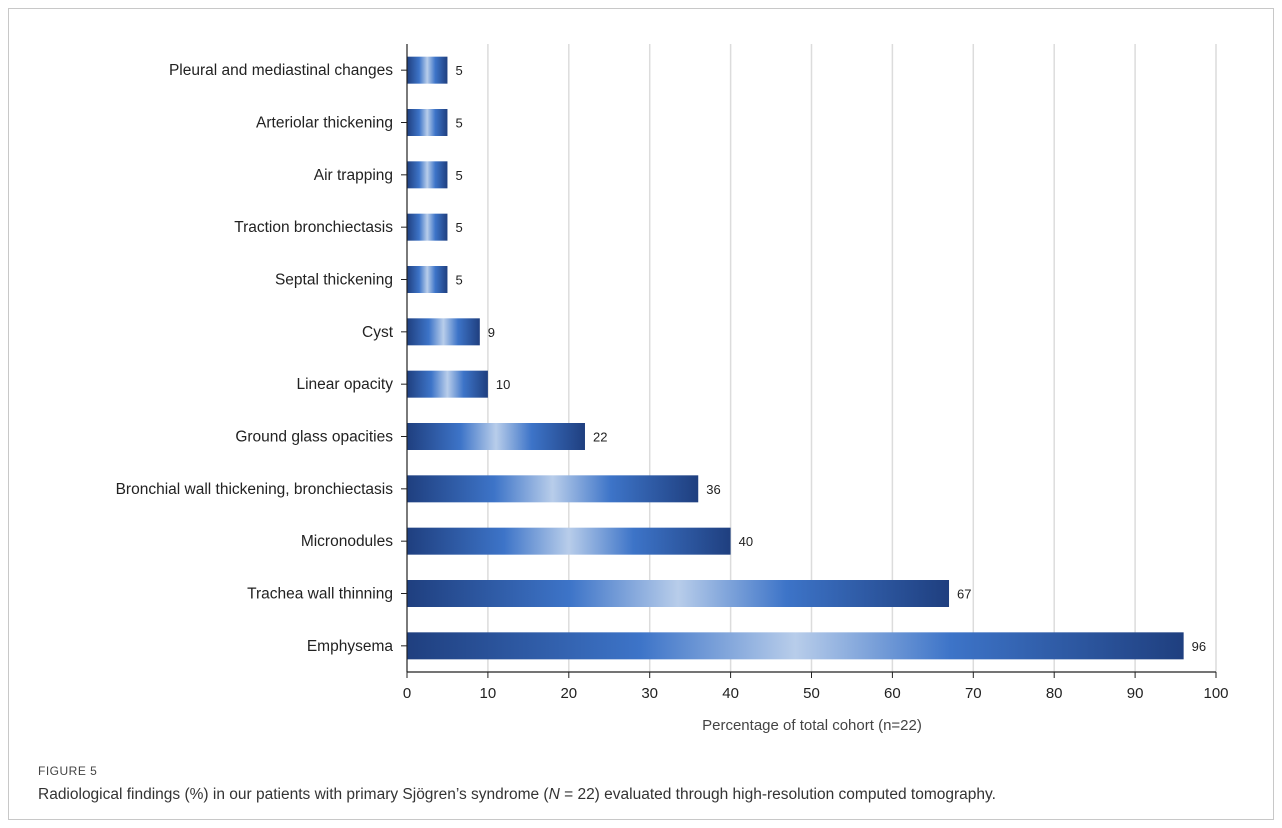 This screenshot has width=1282, height=828. What do you see at coordinates (344, 384) in the screenshot?
I see `y-category-label: Linear opacity` at bounding box center [344, 384].